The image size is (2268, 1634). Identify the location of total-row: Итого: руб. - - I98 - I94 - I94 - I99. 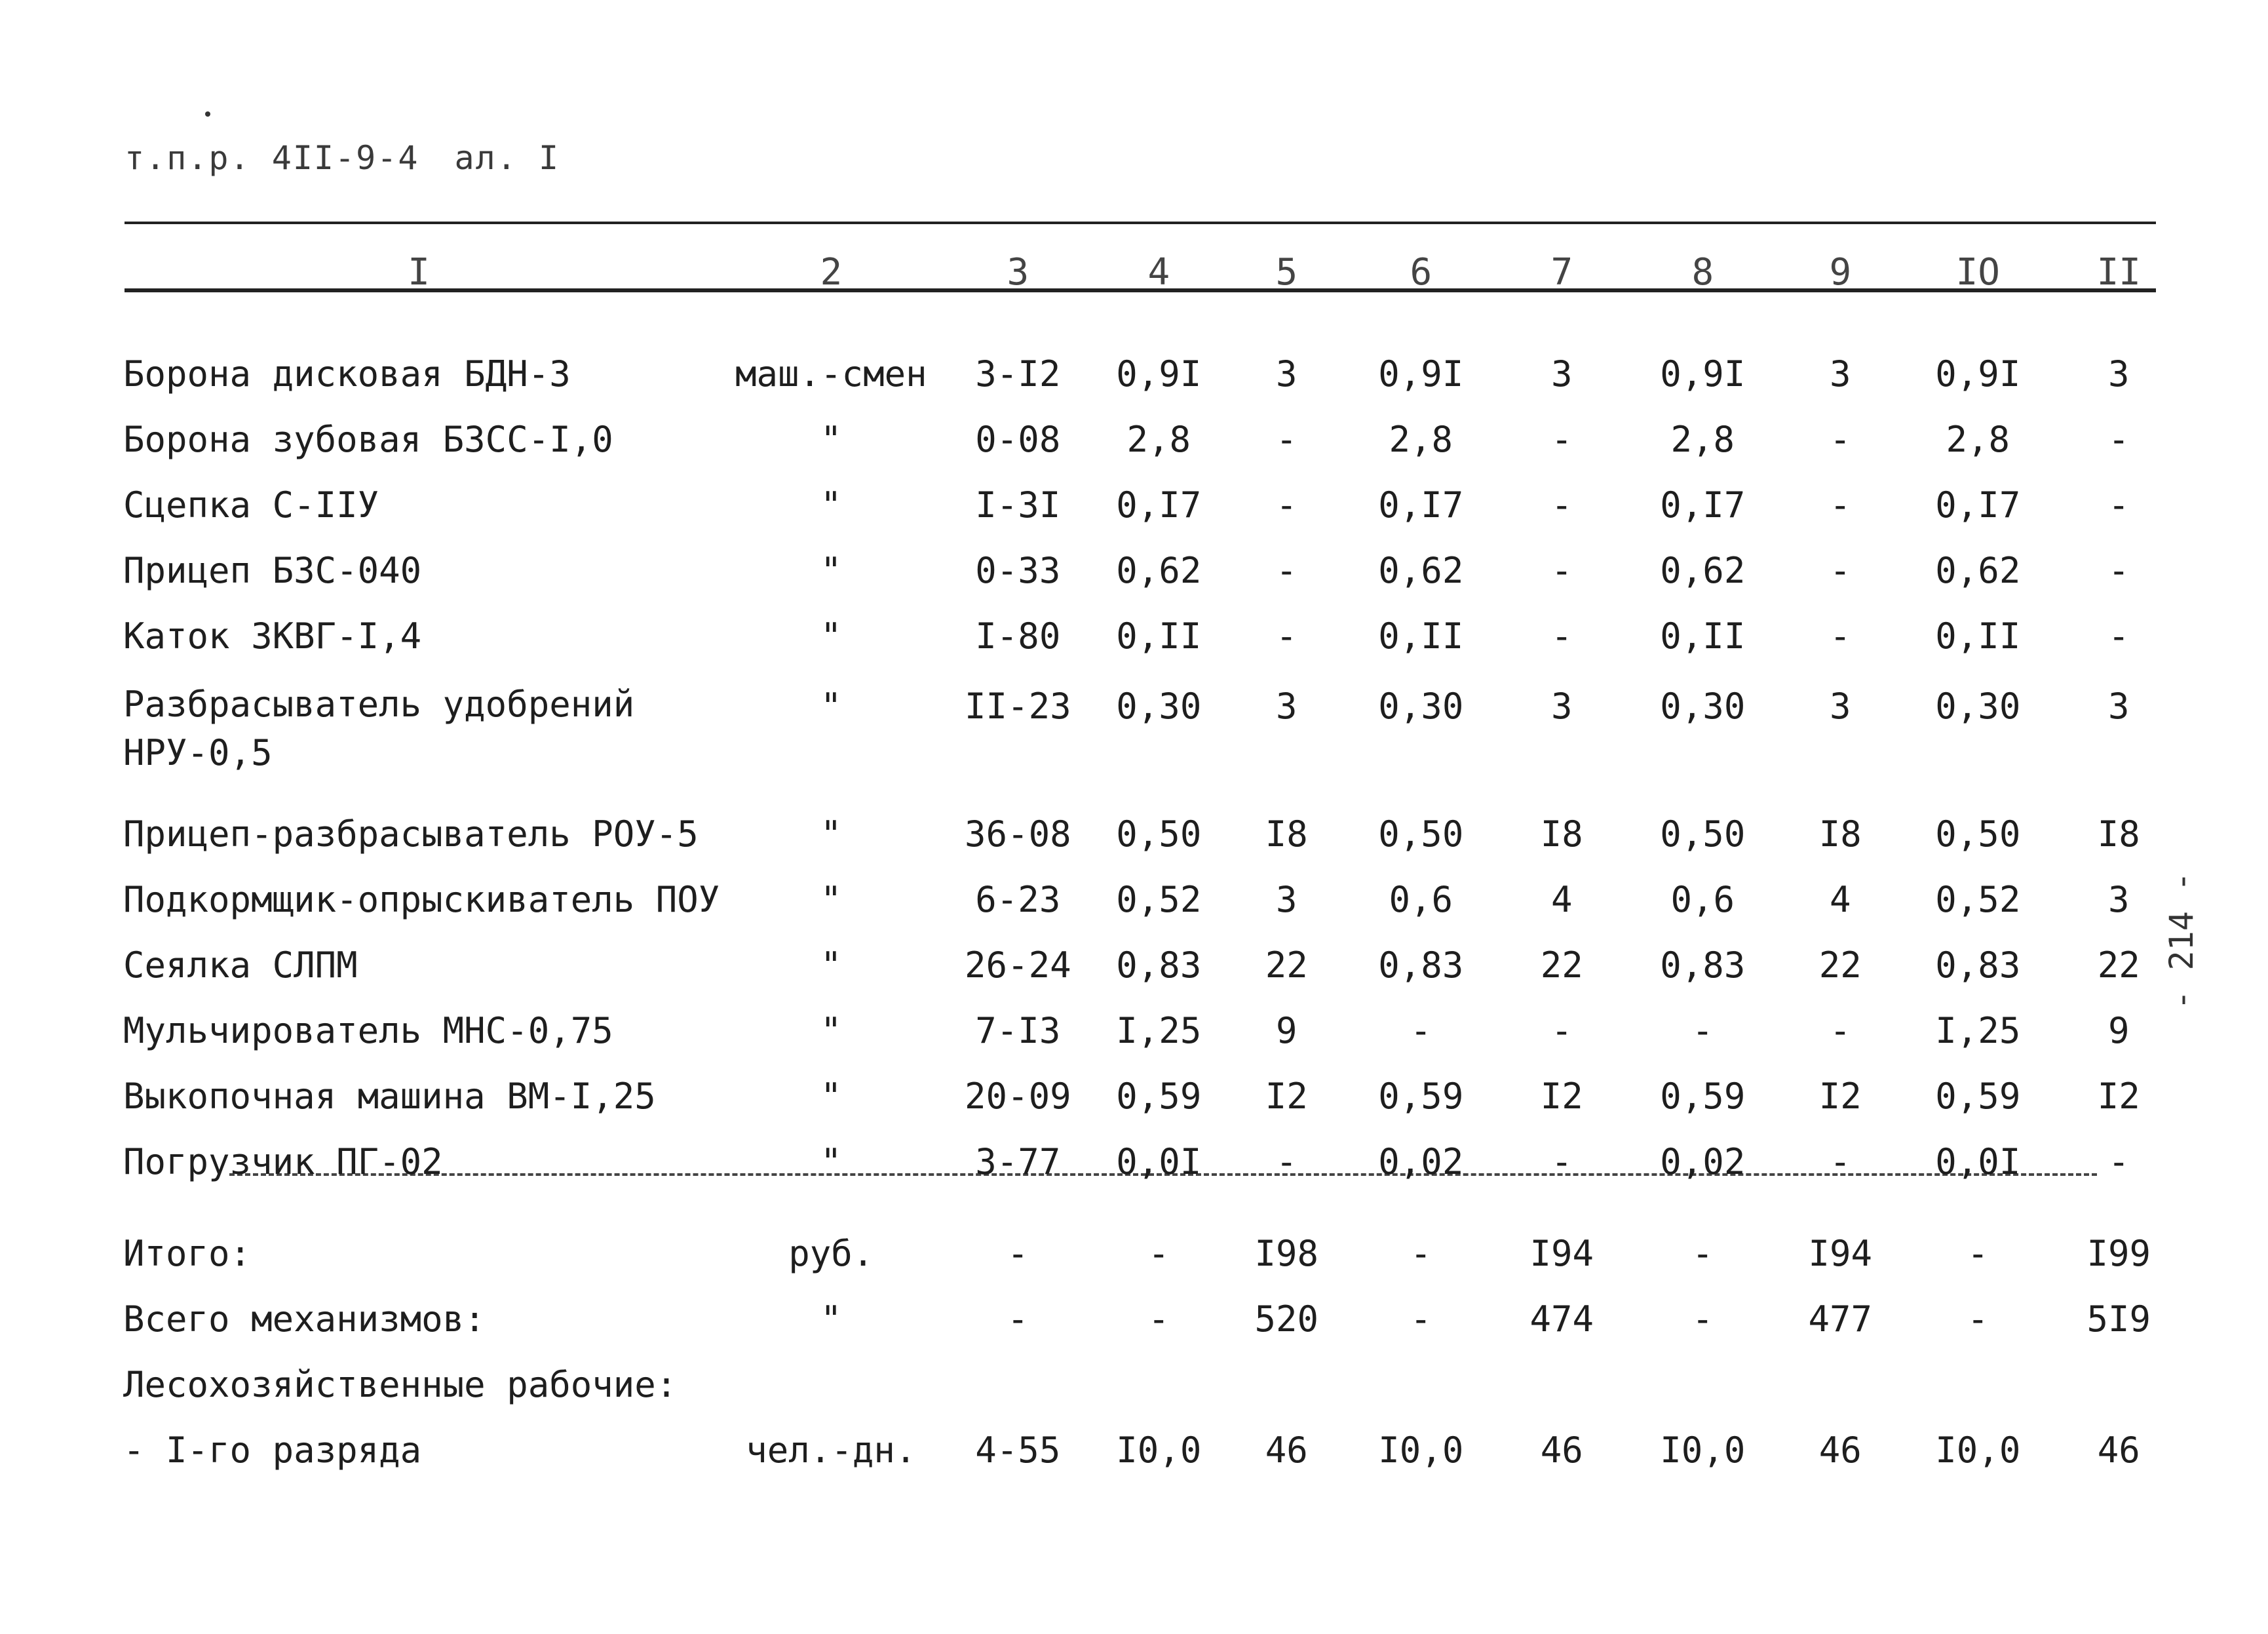
(1152, 1253).